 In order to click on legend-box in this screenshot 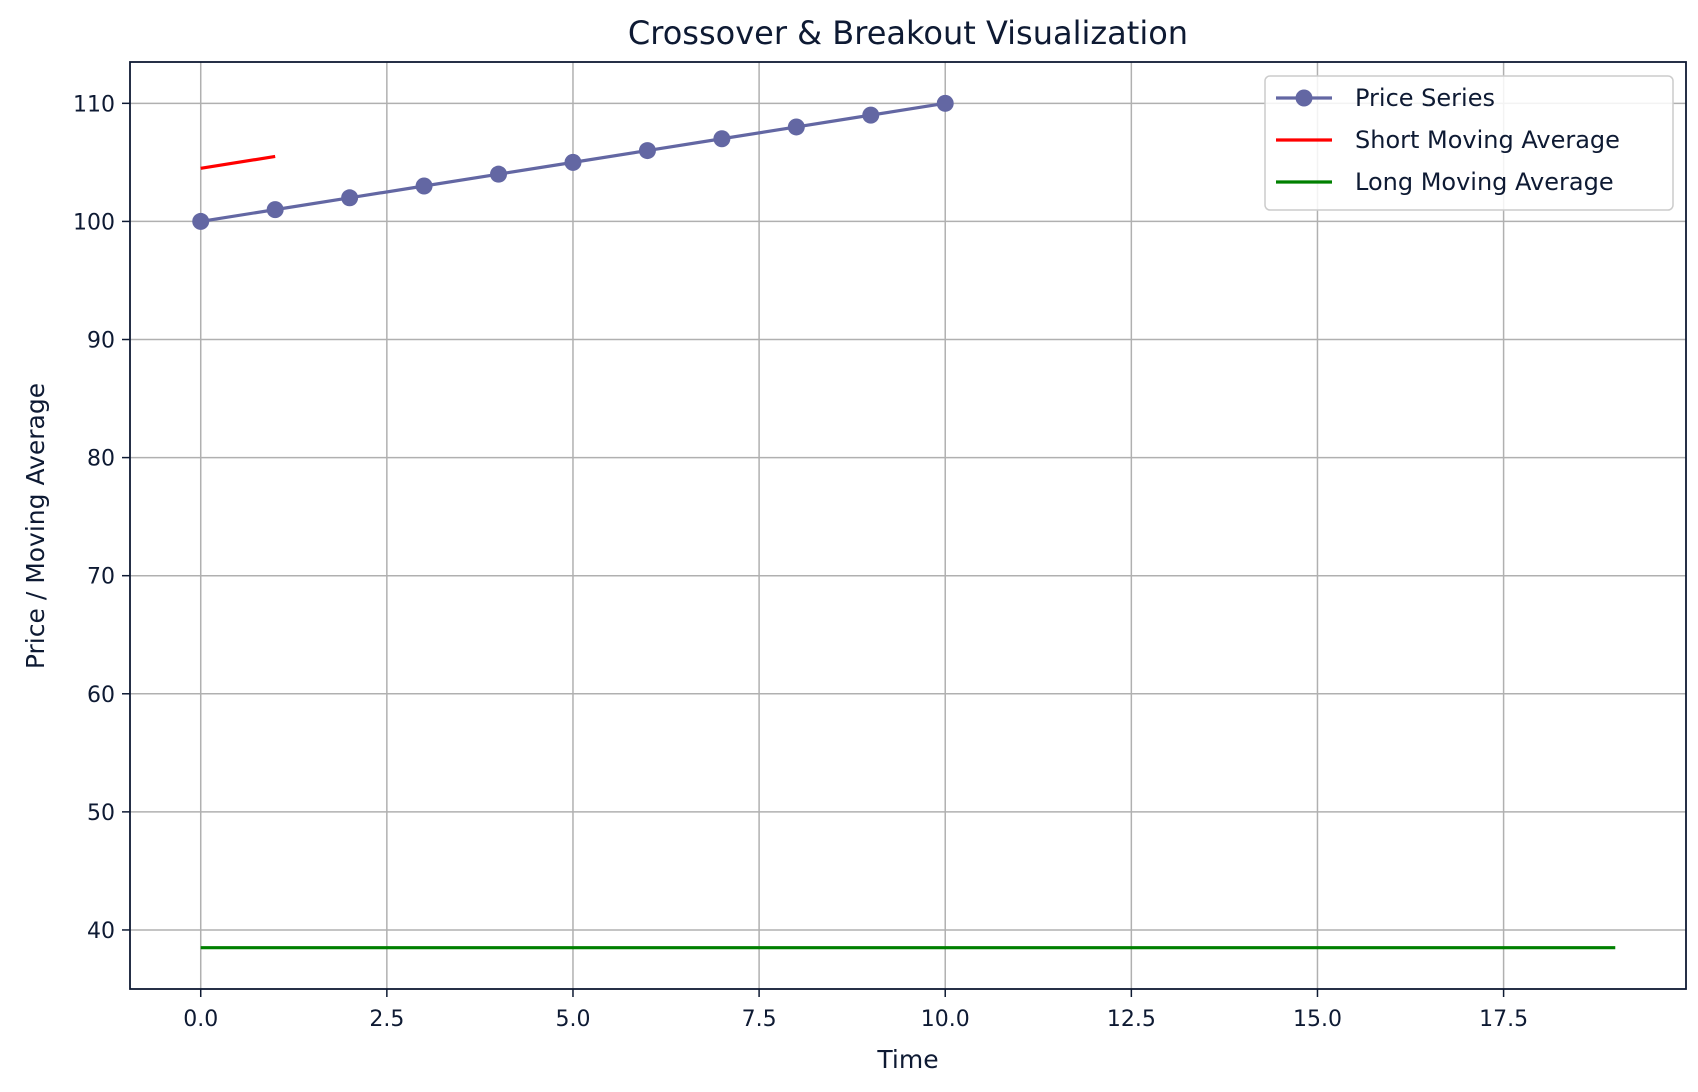, I will do `click(1469, 143)`.